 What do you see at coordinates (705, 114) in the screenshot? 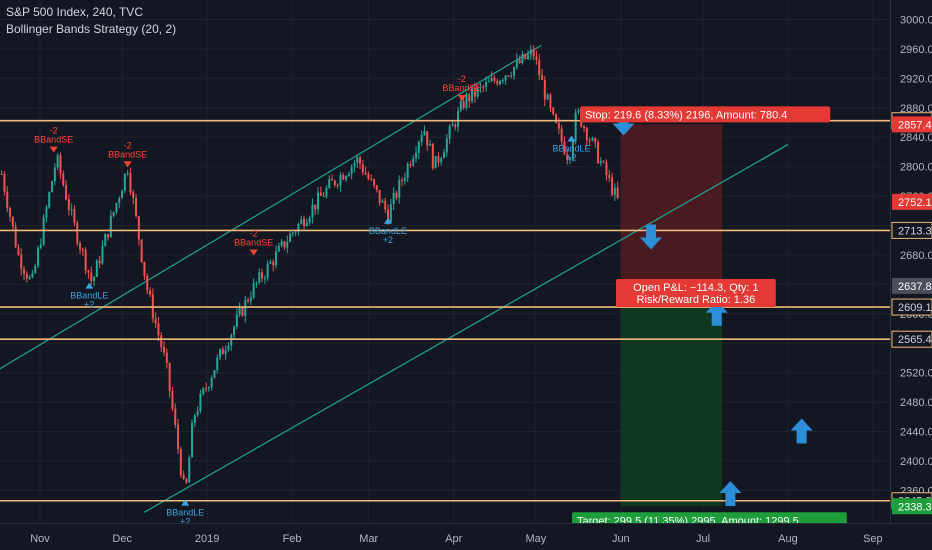
I see `stop-label: Stop: 219.6 (8.33%) 2196, Amount: 780.4` at bounding box center [705, 114].